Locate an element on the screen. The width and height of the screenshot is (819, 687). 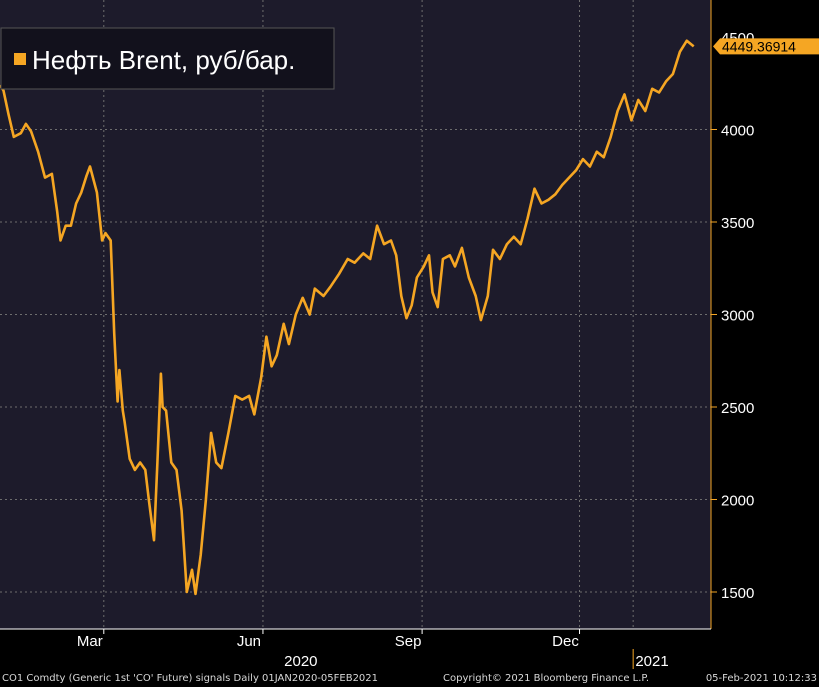
x-tick-label: Sep is located at coordinates (408, 641).